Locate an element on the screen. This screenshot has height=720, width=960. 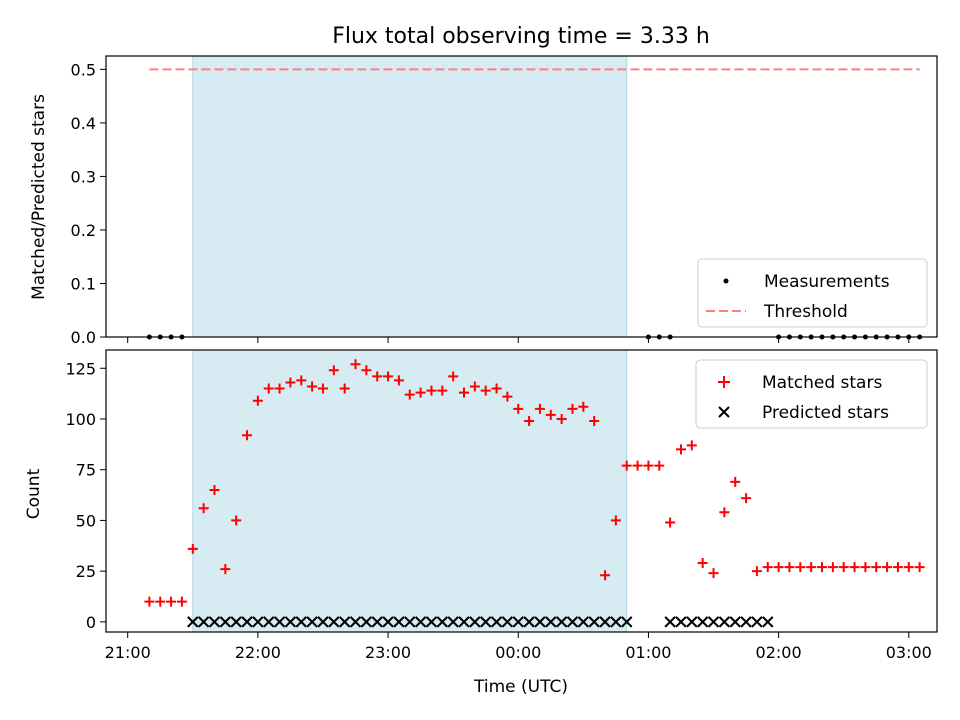
x-tick-label: 02:00 is located at coordinates (779, 652).